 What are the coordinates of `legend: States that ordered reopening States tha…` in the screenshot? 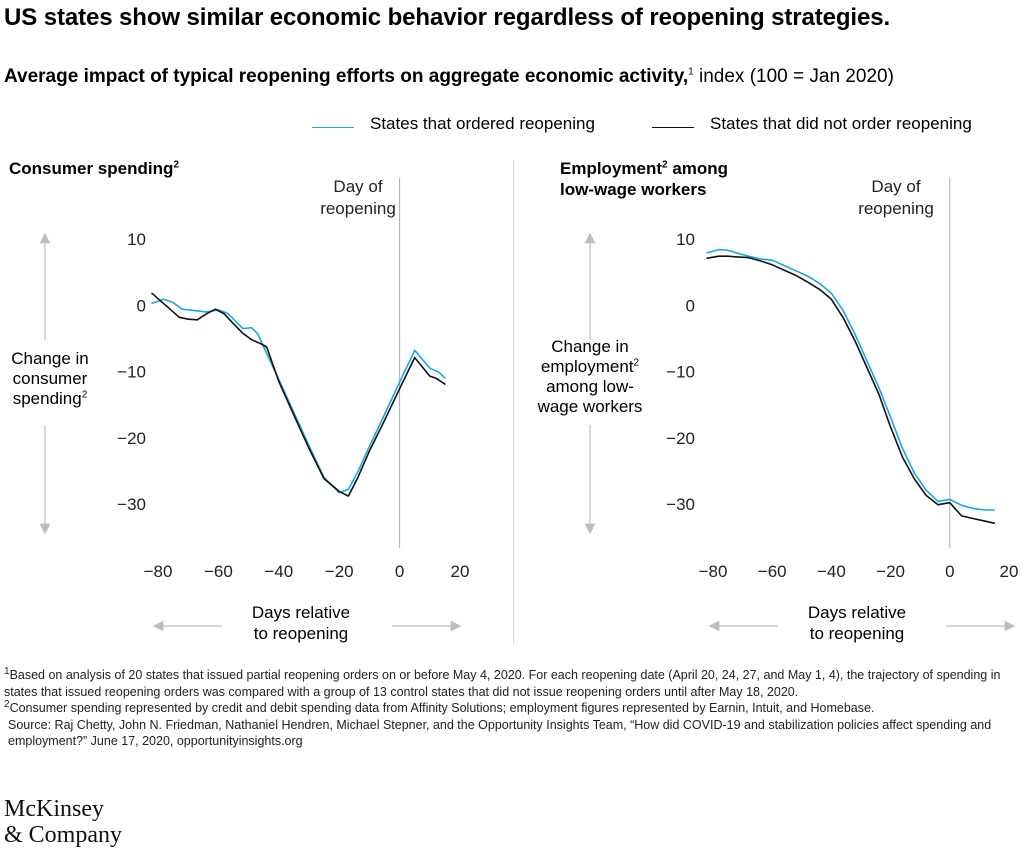 It's located at (662, 127).